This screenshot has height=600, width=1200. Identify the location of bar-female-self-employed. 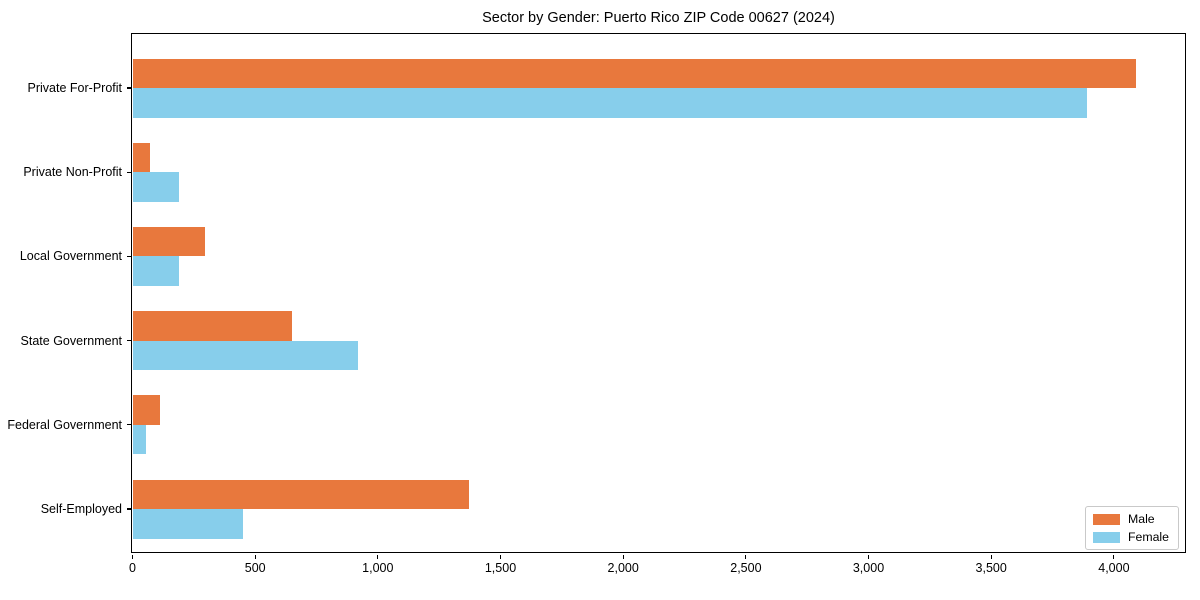
(187, 524).